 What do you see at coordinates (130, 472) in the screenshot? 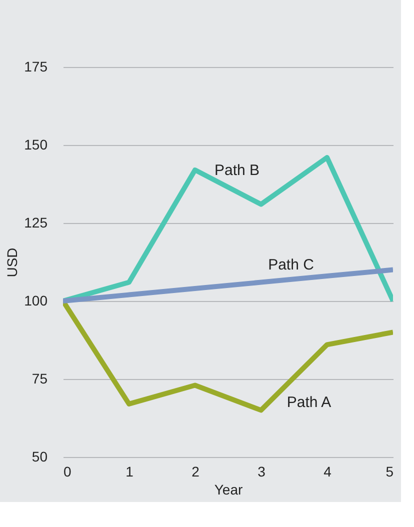
I see `x-tick-label: 1` at bounding box center [130, 472].